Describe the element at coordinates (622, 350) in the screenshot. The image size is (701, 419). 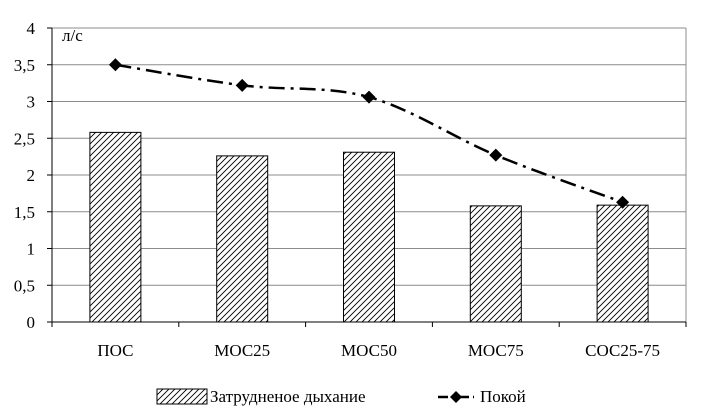
I see `x-tick-label: СОС25-75` at that location.